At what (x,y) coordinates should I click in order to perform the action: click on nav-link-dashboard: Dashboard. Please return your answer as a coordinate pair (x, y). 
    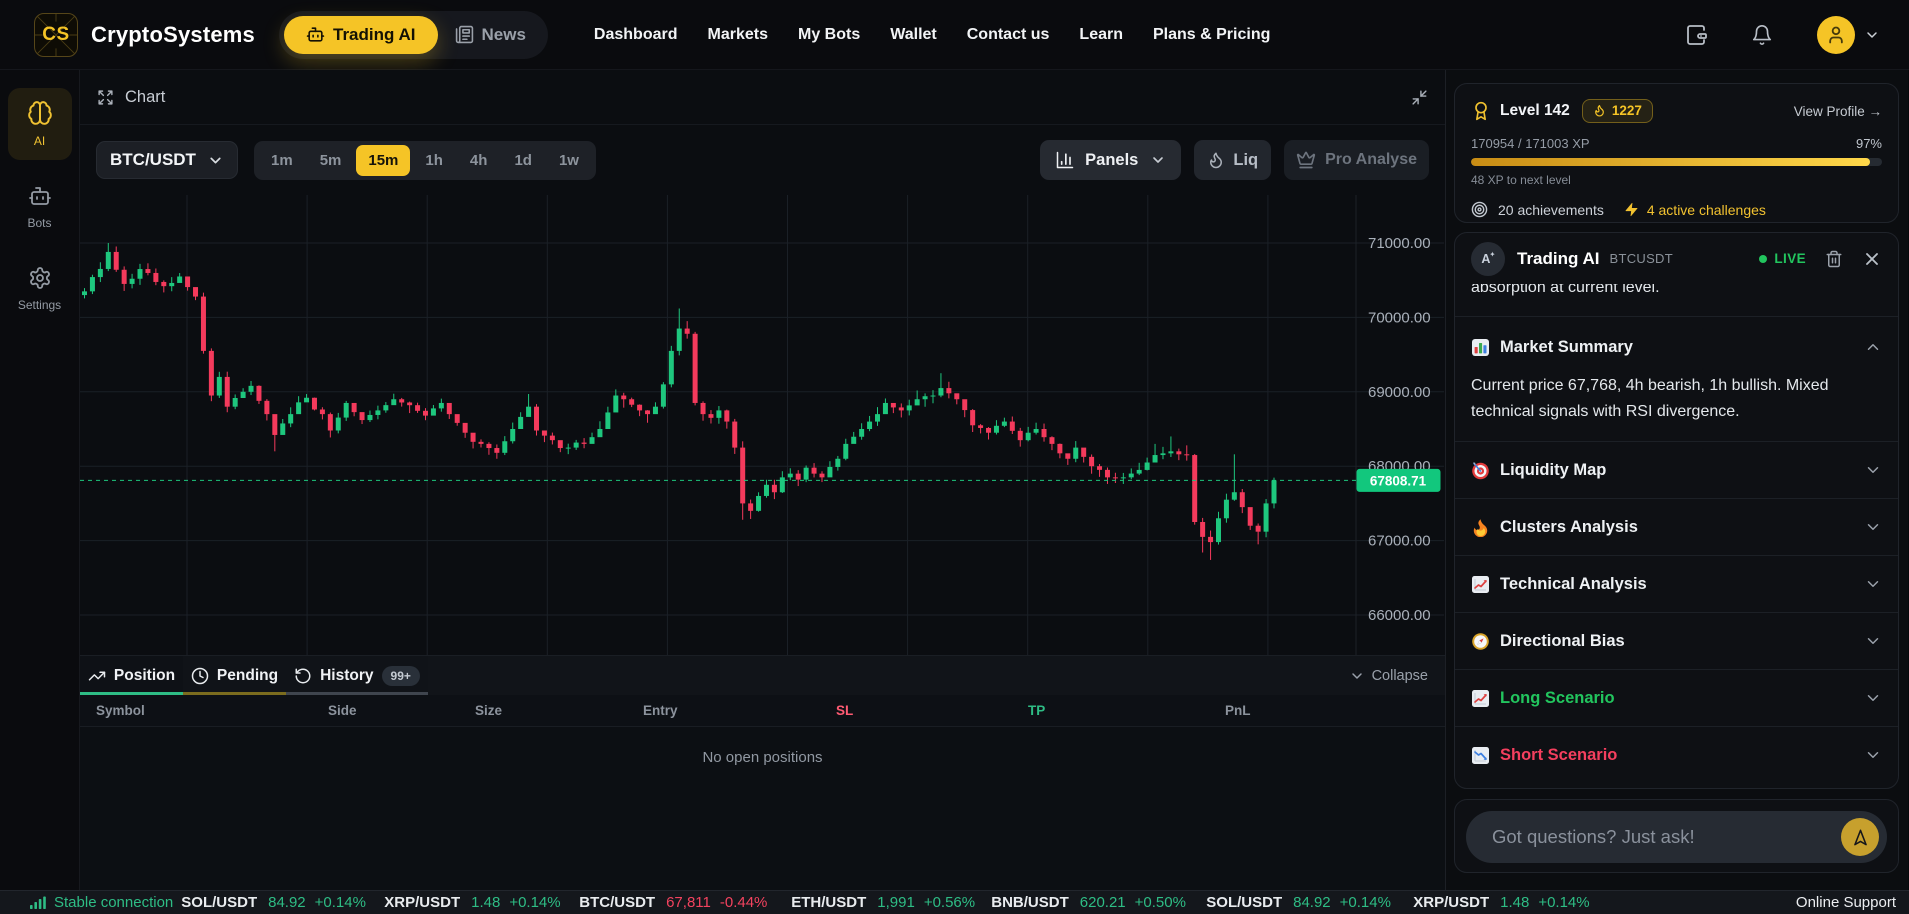
    Looking at the image, I should click on (635, 34).